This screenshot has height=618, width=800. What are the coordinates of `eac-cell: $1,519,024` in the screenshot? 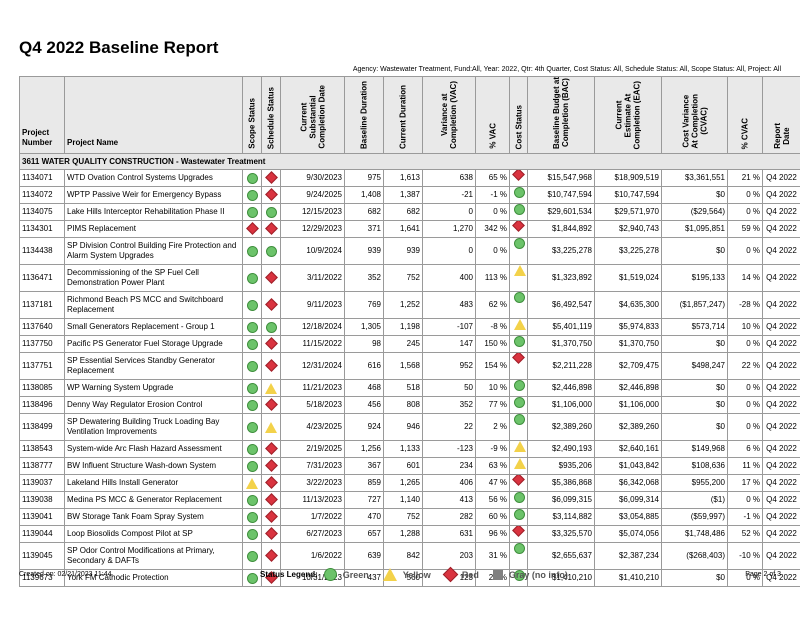 It's located at (628, 278).